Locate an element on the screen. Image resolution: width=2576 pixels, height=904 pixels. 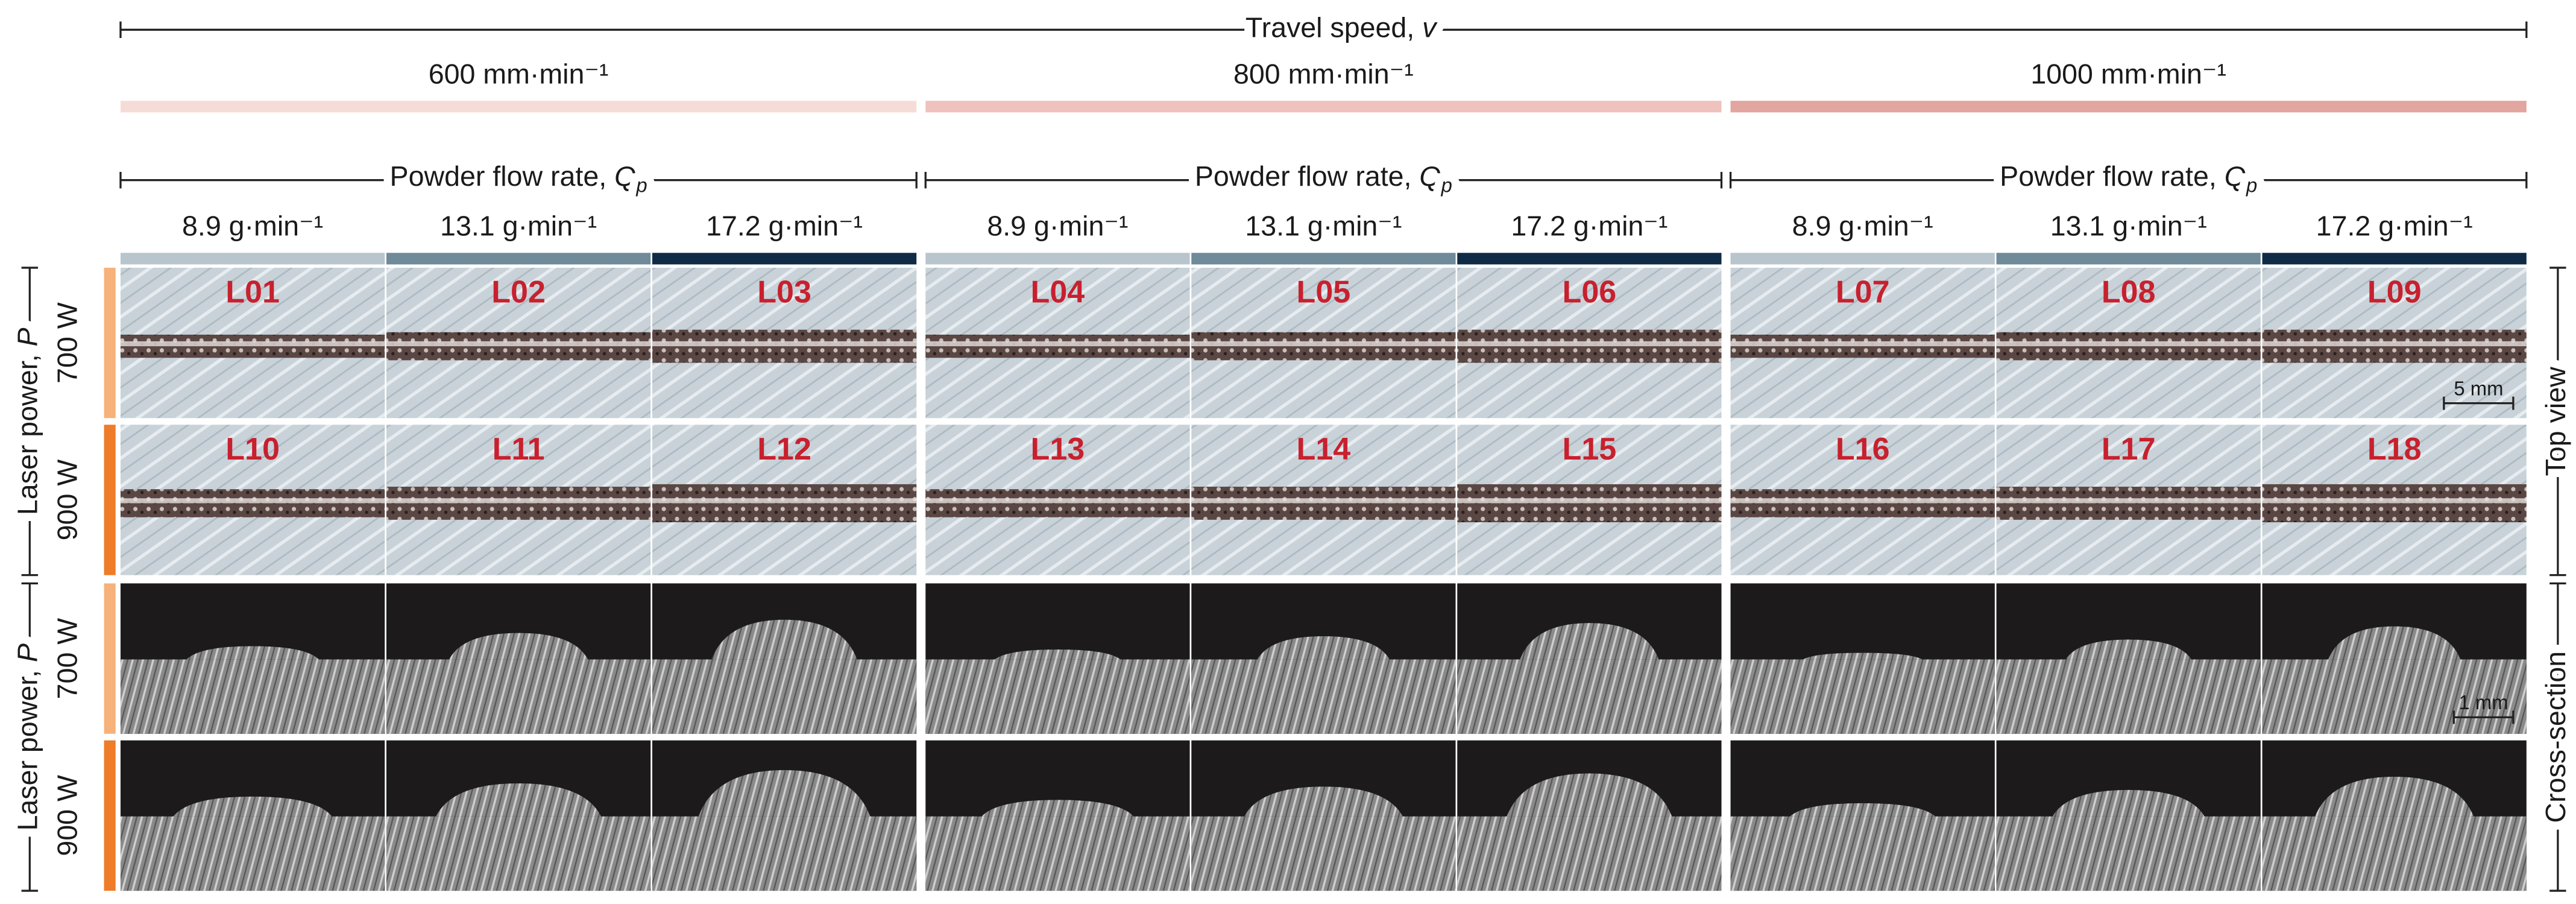
power-label: 700 W is located at coordinates (67, 343).